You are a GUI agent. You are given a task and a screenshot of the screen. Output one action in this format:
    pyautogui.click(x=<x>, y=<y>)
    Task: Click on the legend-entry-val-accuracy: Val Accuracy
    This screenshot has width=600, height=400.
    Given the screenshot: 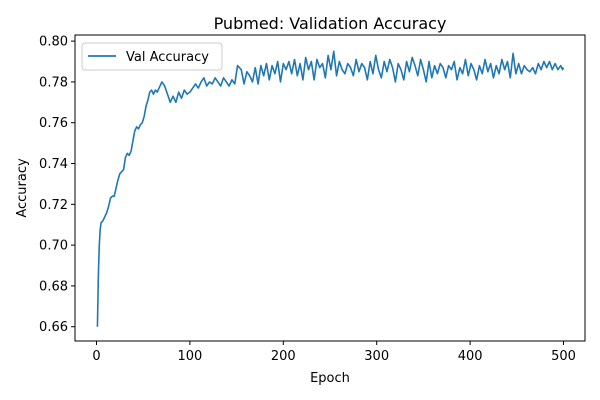 What is the action you would take?
    pyautogui.click(x=167, y=57)
    